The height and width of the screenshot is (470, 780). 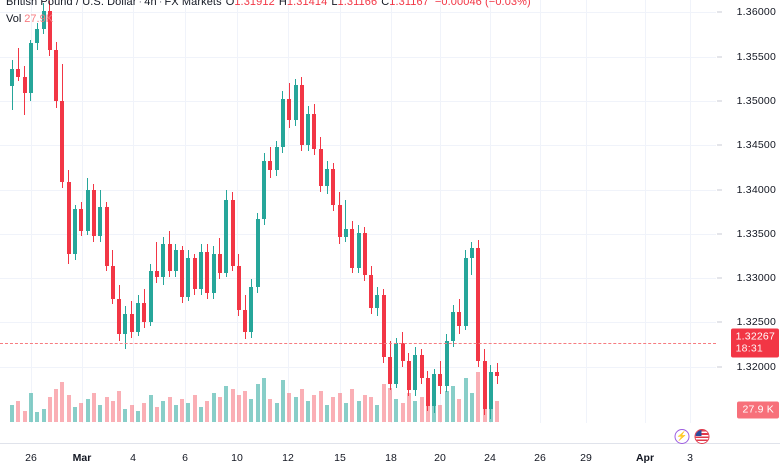 What do you see at coordinates (702, 436) in the screenshot?
I see `us-flag-icon` at bounding box center [702, 436].